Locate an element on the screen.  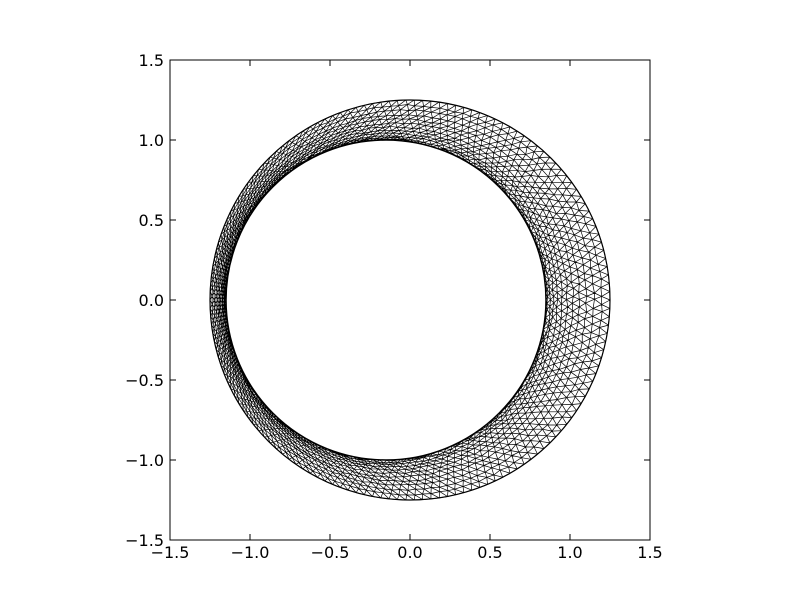
y-tick-label: −1.5 is located at coordinates (144, 540).